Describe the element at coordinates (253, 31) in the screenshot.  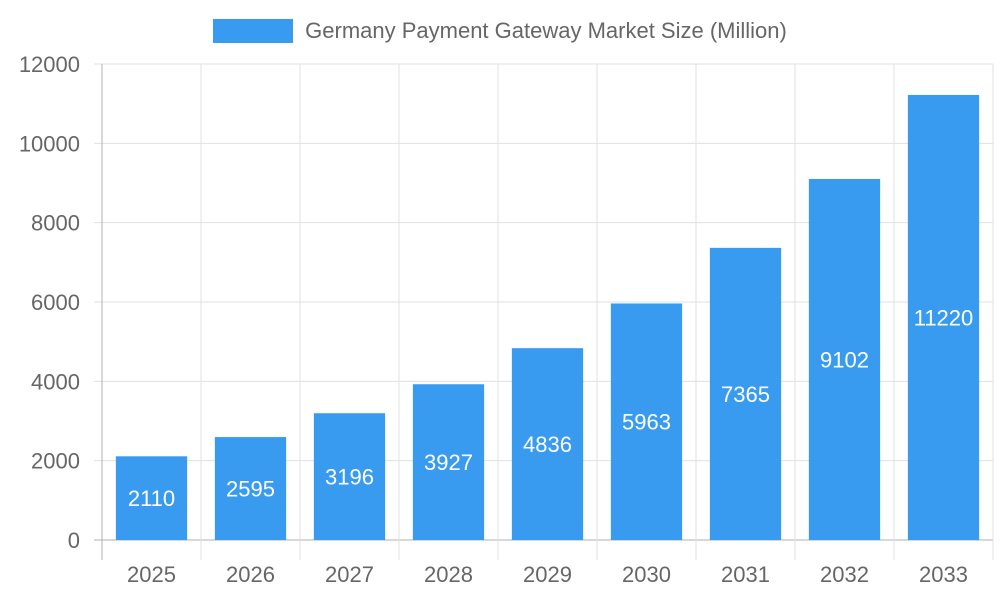
I see `legend-swatch` at that location.